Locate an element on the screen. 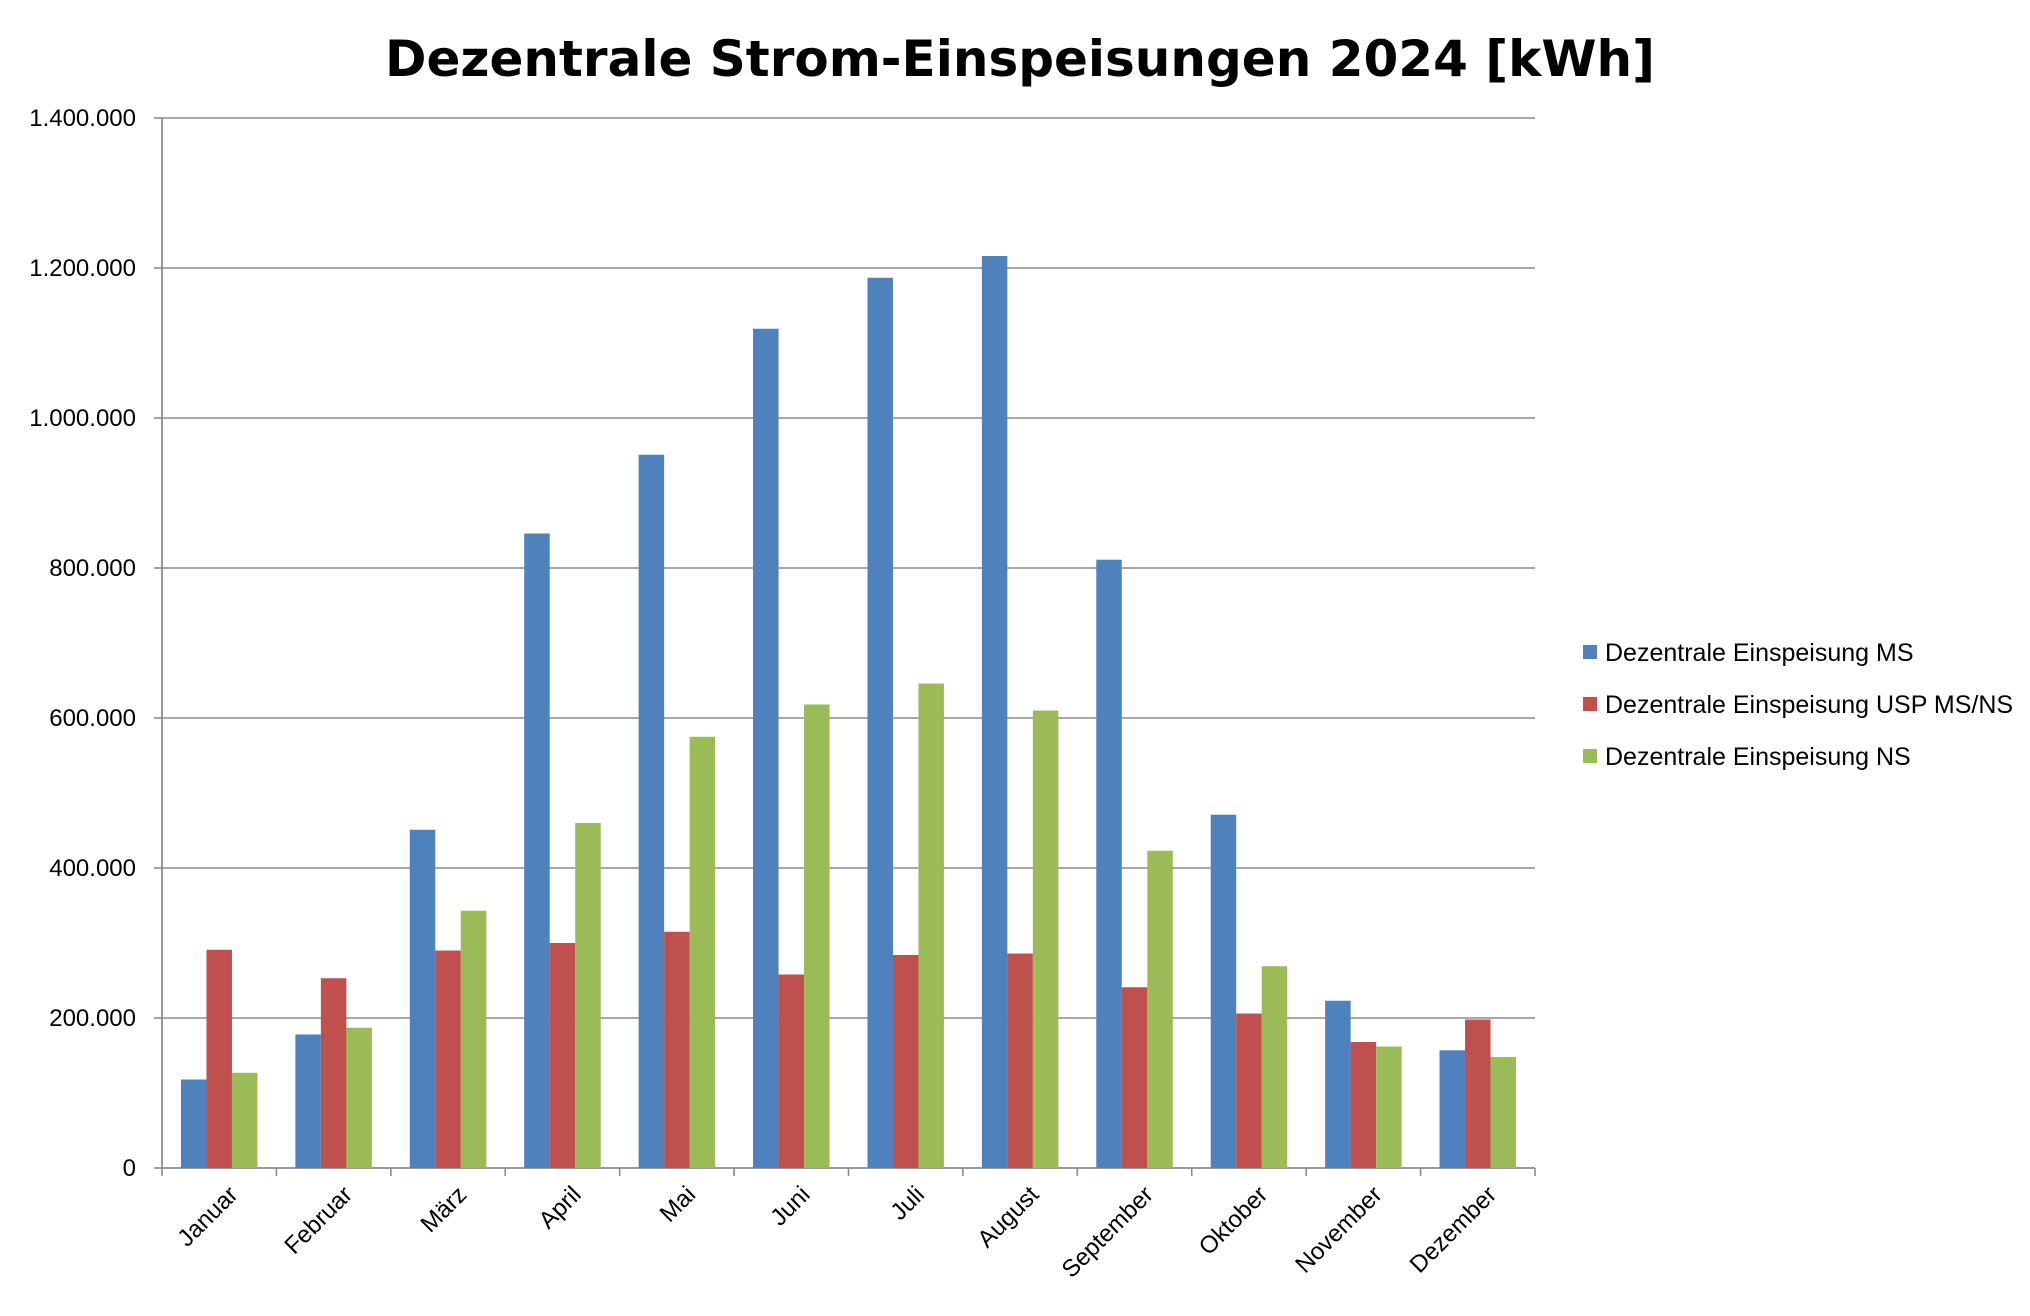 This screenshot has width=2030, height=1316. y-tick-label: 800.000 is located at coordinates (92, 568).